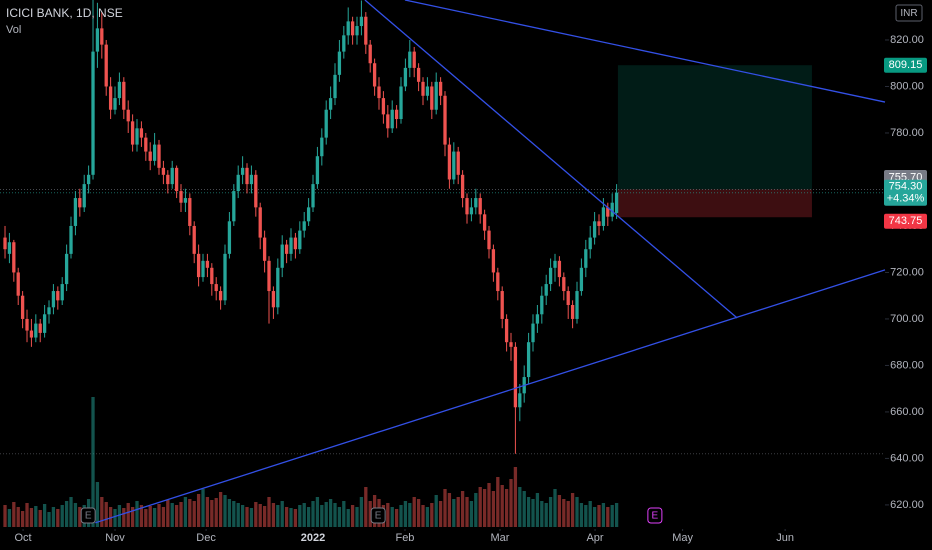  I want to click on currency-box, so click(909, 13).